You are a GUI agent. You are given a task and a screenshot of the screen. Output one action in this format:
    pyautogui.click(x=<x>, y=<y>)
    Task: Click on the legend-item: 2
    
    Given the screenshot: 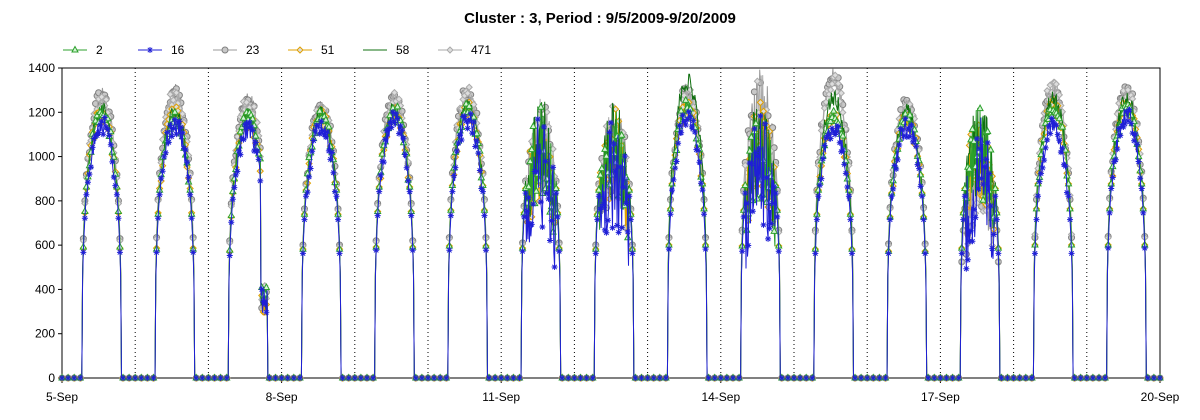 What is the action you would take?
    pyautogui.click(x=99, y=50)
    